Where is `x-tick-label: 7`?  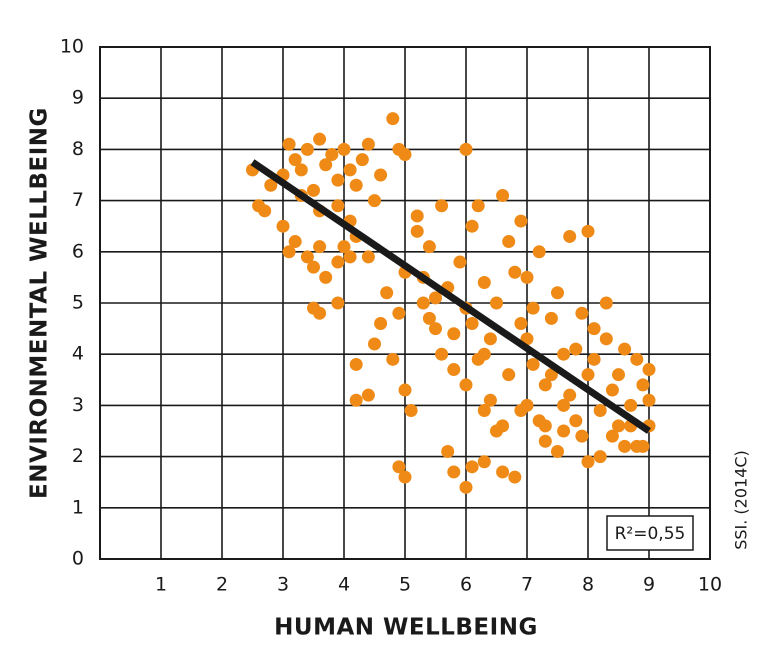
x-tick-label: 7 is located at coordinates (527, 585).